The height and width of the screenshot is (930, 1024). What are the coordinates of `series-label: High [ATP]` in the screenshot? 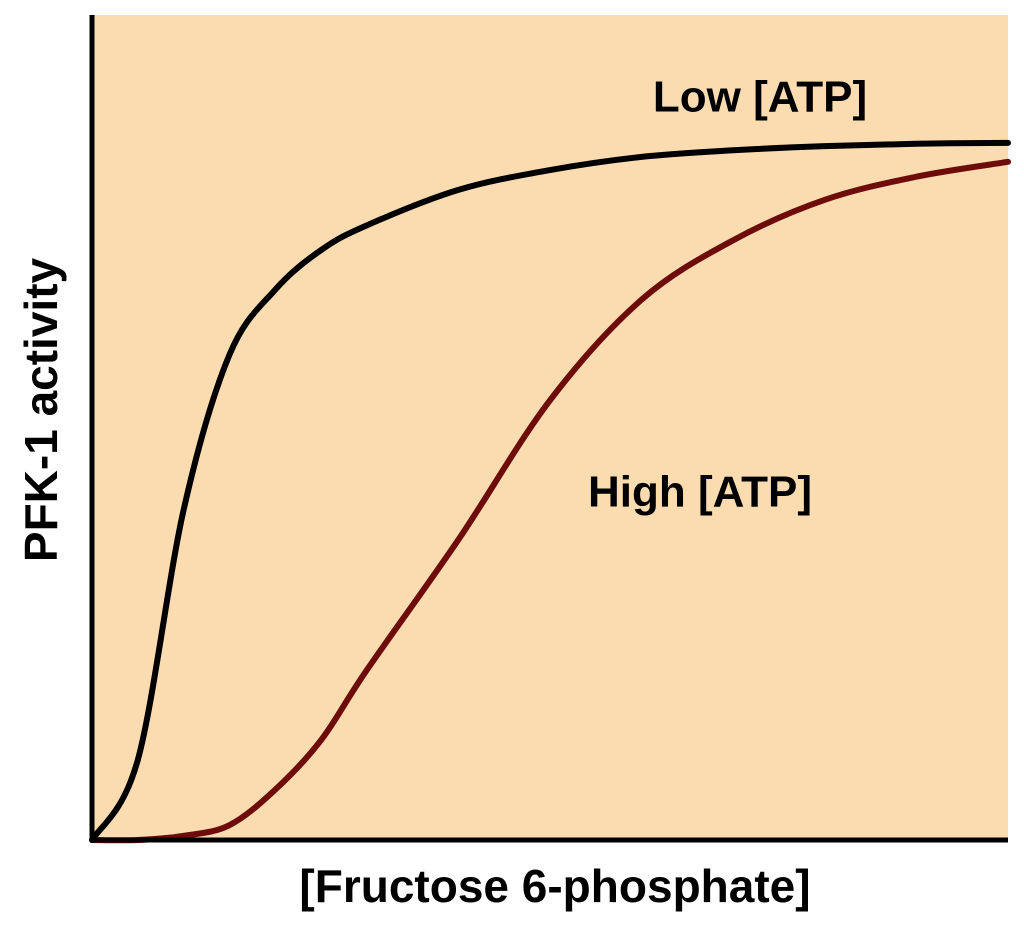 It's located at (700, 492).